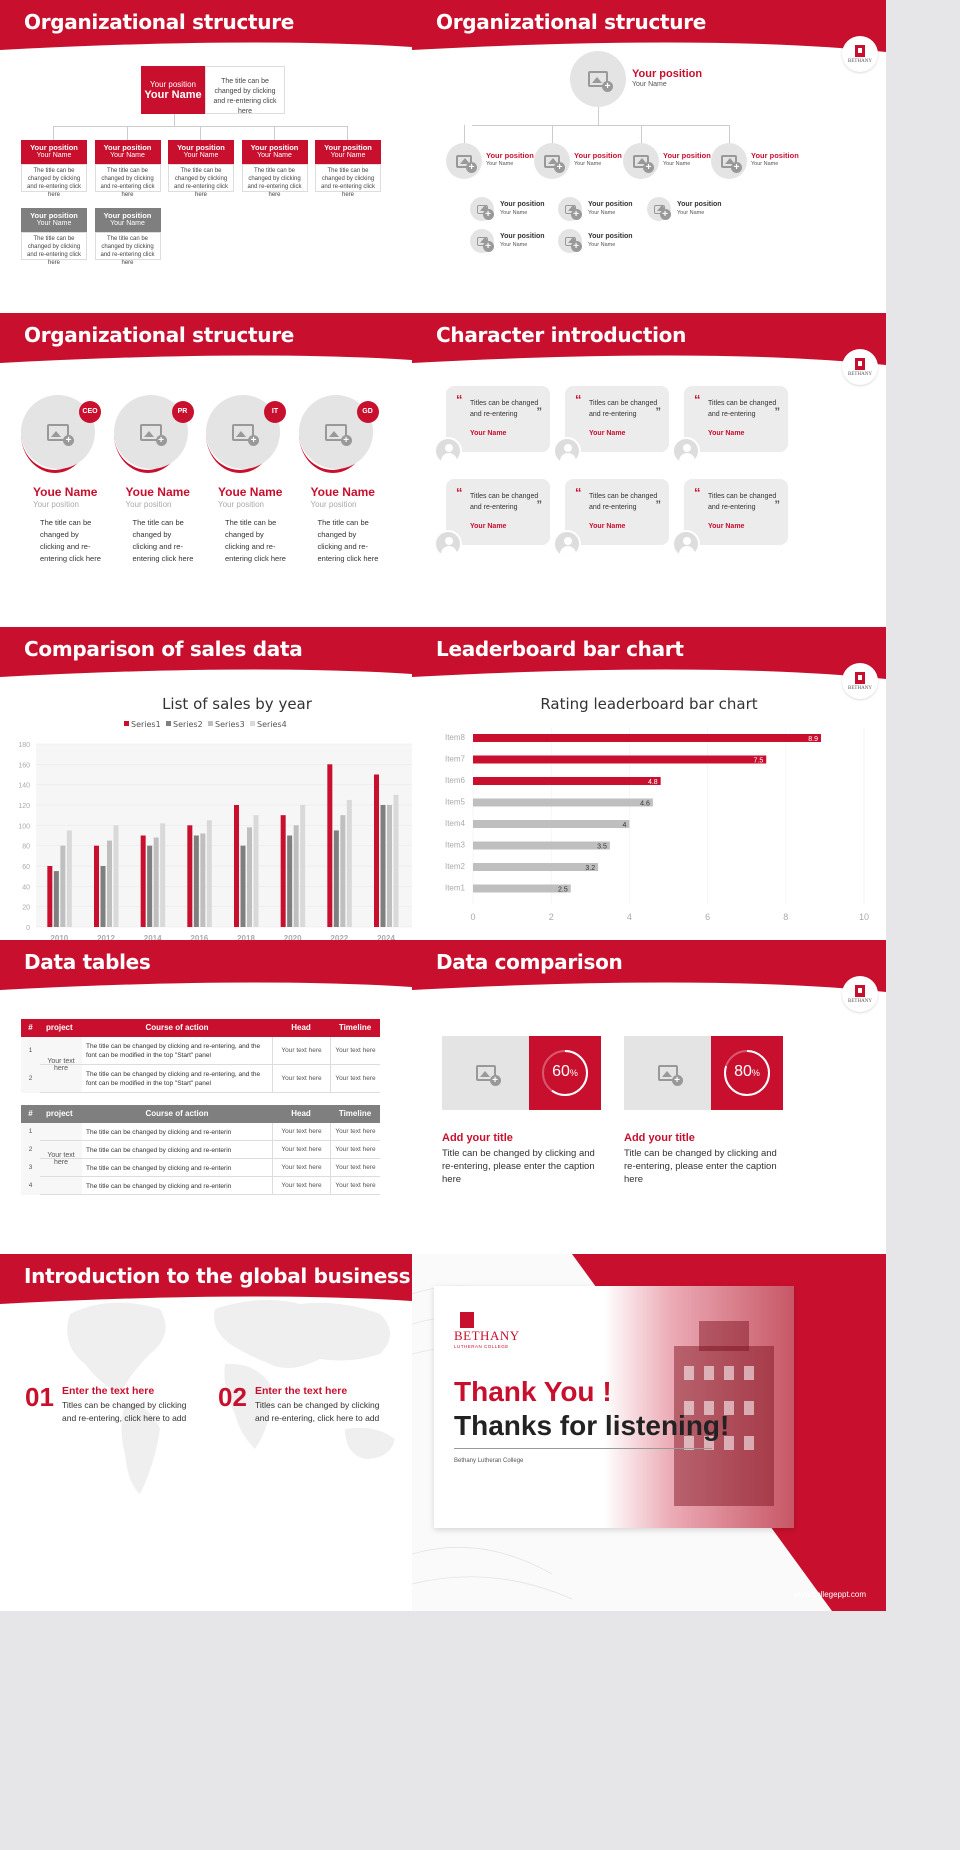 This screenshot has width=960, height=1850. Describe the element at coordinates (237, 976) in the screenshot. I see `slide-header: Data tables BETHANY` at that location.